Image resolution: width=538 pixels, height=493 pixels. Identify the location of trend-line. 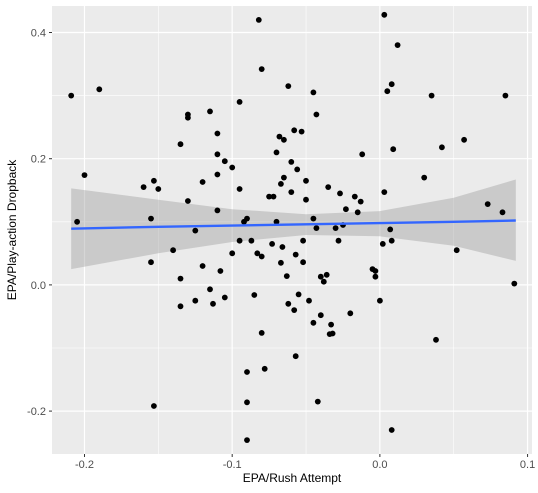
(293, 224).